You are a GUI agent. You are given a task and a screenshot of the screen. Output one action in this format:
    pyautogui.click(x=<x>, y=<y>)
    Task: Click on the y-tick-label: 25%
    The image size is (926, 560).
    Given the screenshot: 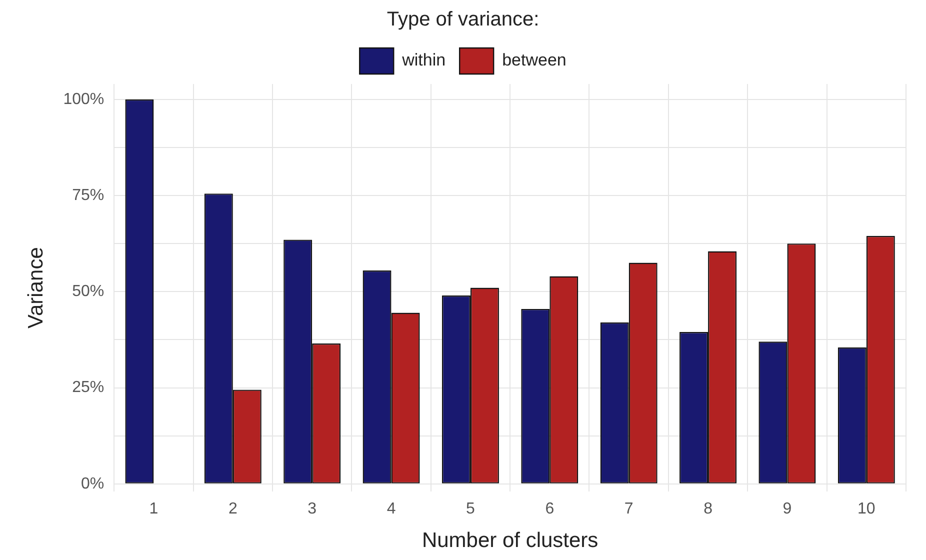 What is the action you would take?
    pyautogui.click(x=88, y=387)
    